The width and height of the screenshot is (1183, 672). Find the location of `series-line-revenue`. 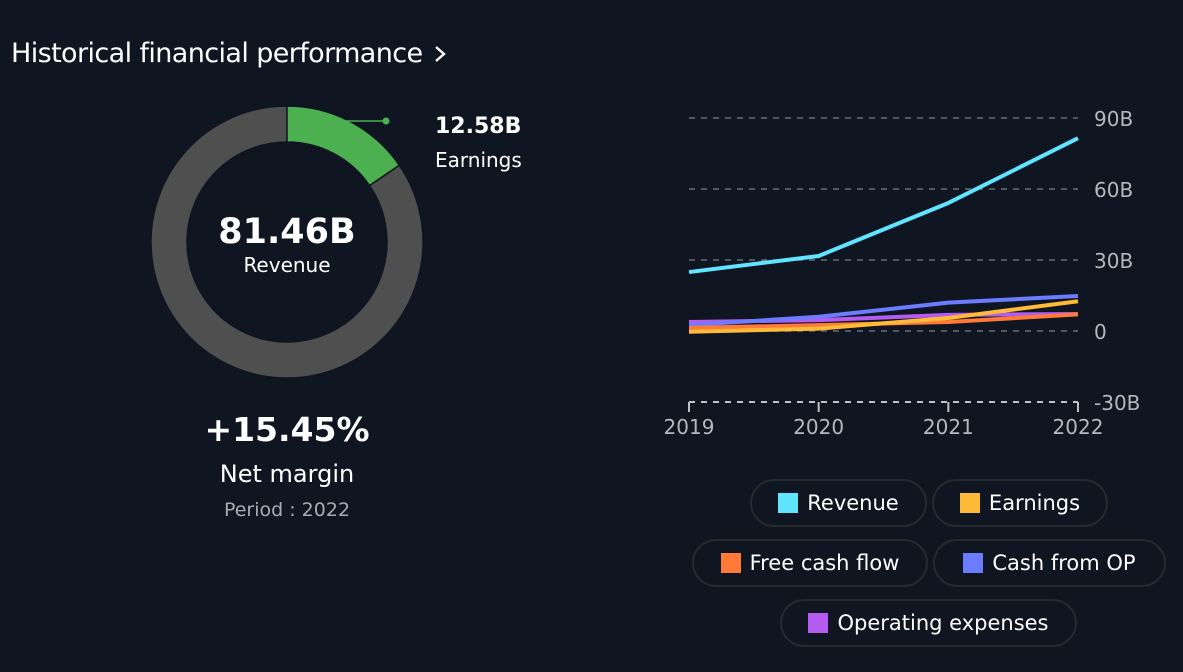

series-line-revenue is located at coordinates (883, 205).